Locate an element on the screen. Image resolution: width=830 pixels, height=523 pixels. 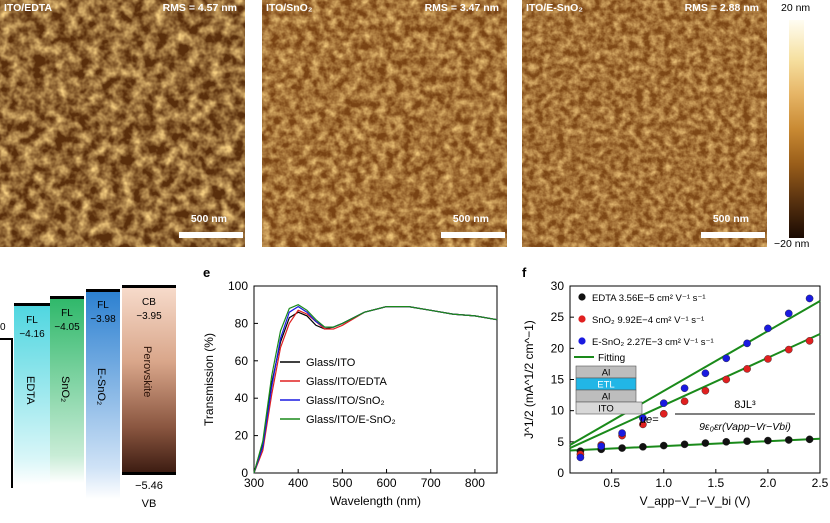
panel-letter-f: f is located at coordinates (524, 272).